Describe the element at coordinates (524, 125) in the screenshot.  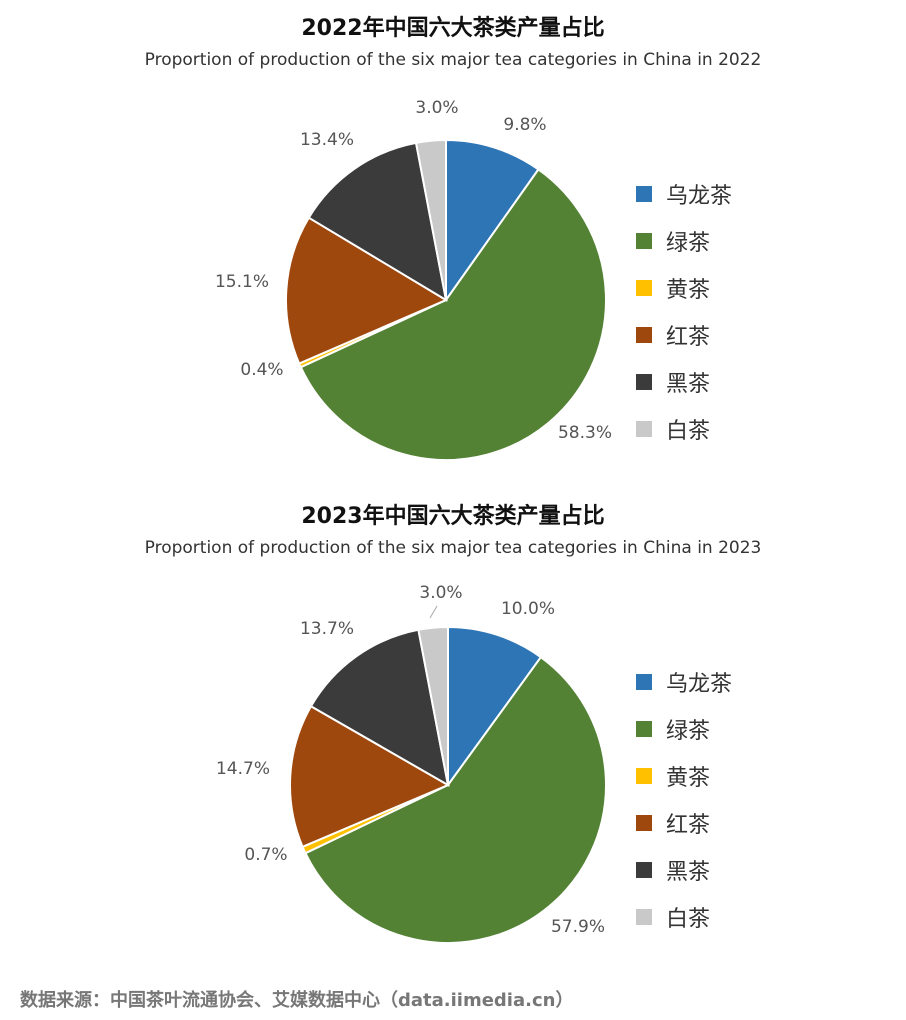
I see `slice-label: 9.8%` at that location.